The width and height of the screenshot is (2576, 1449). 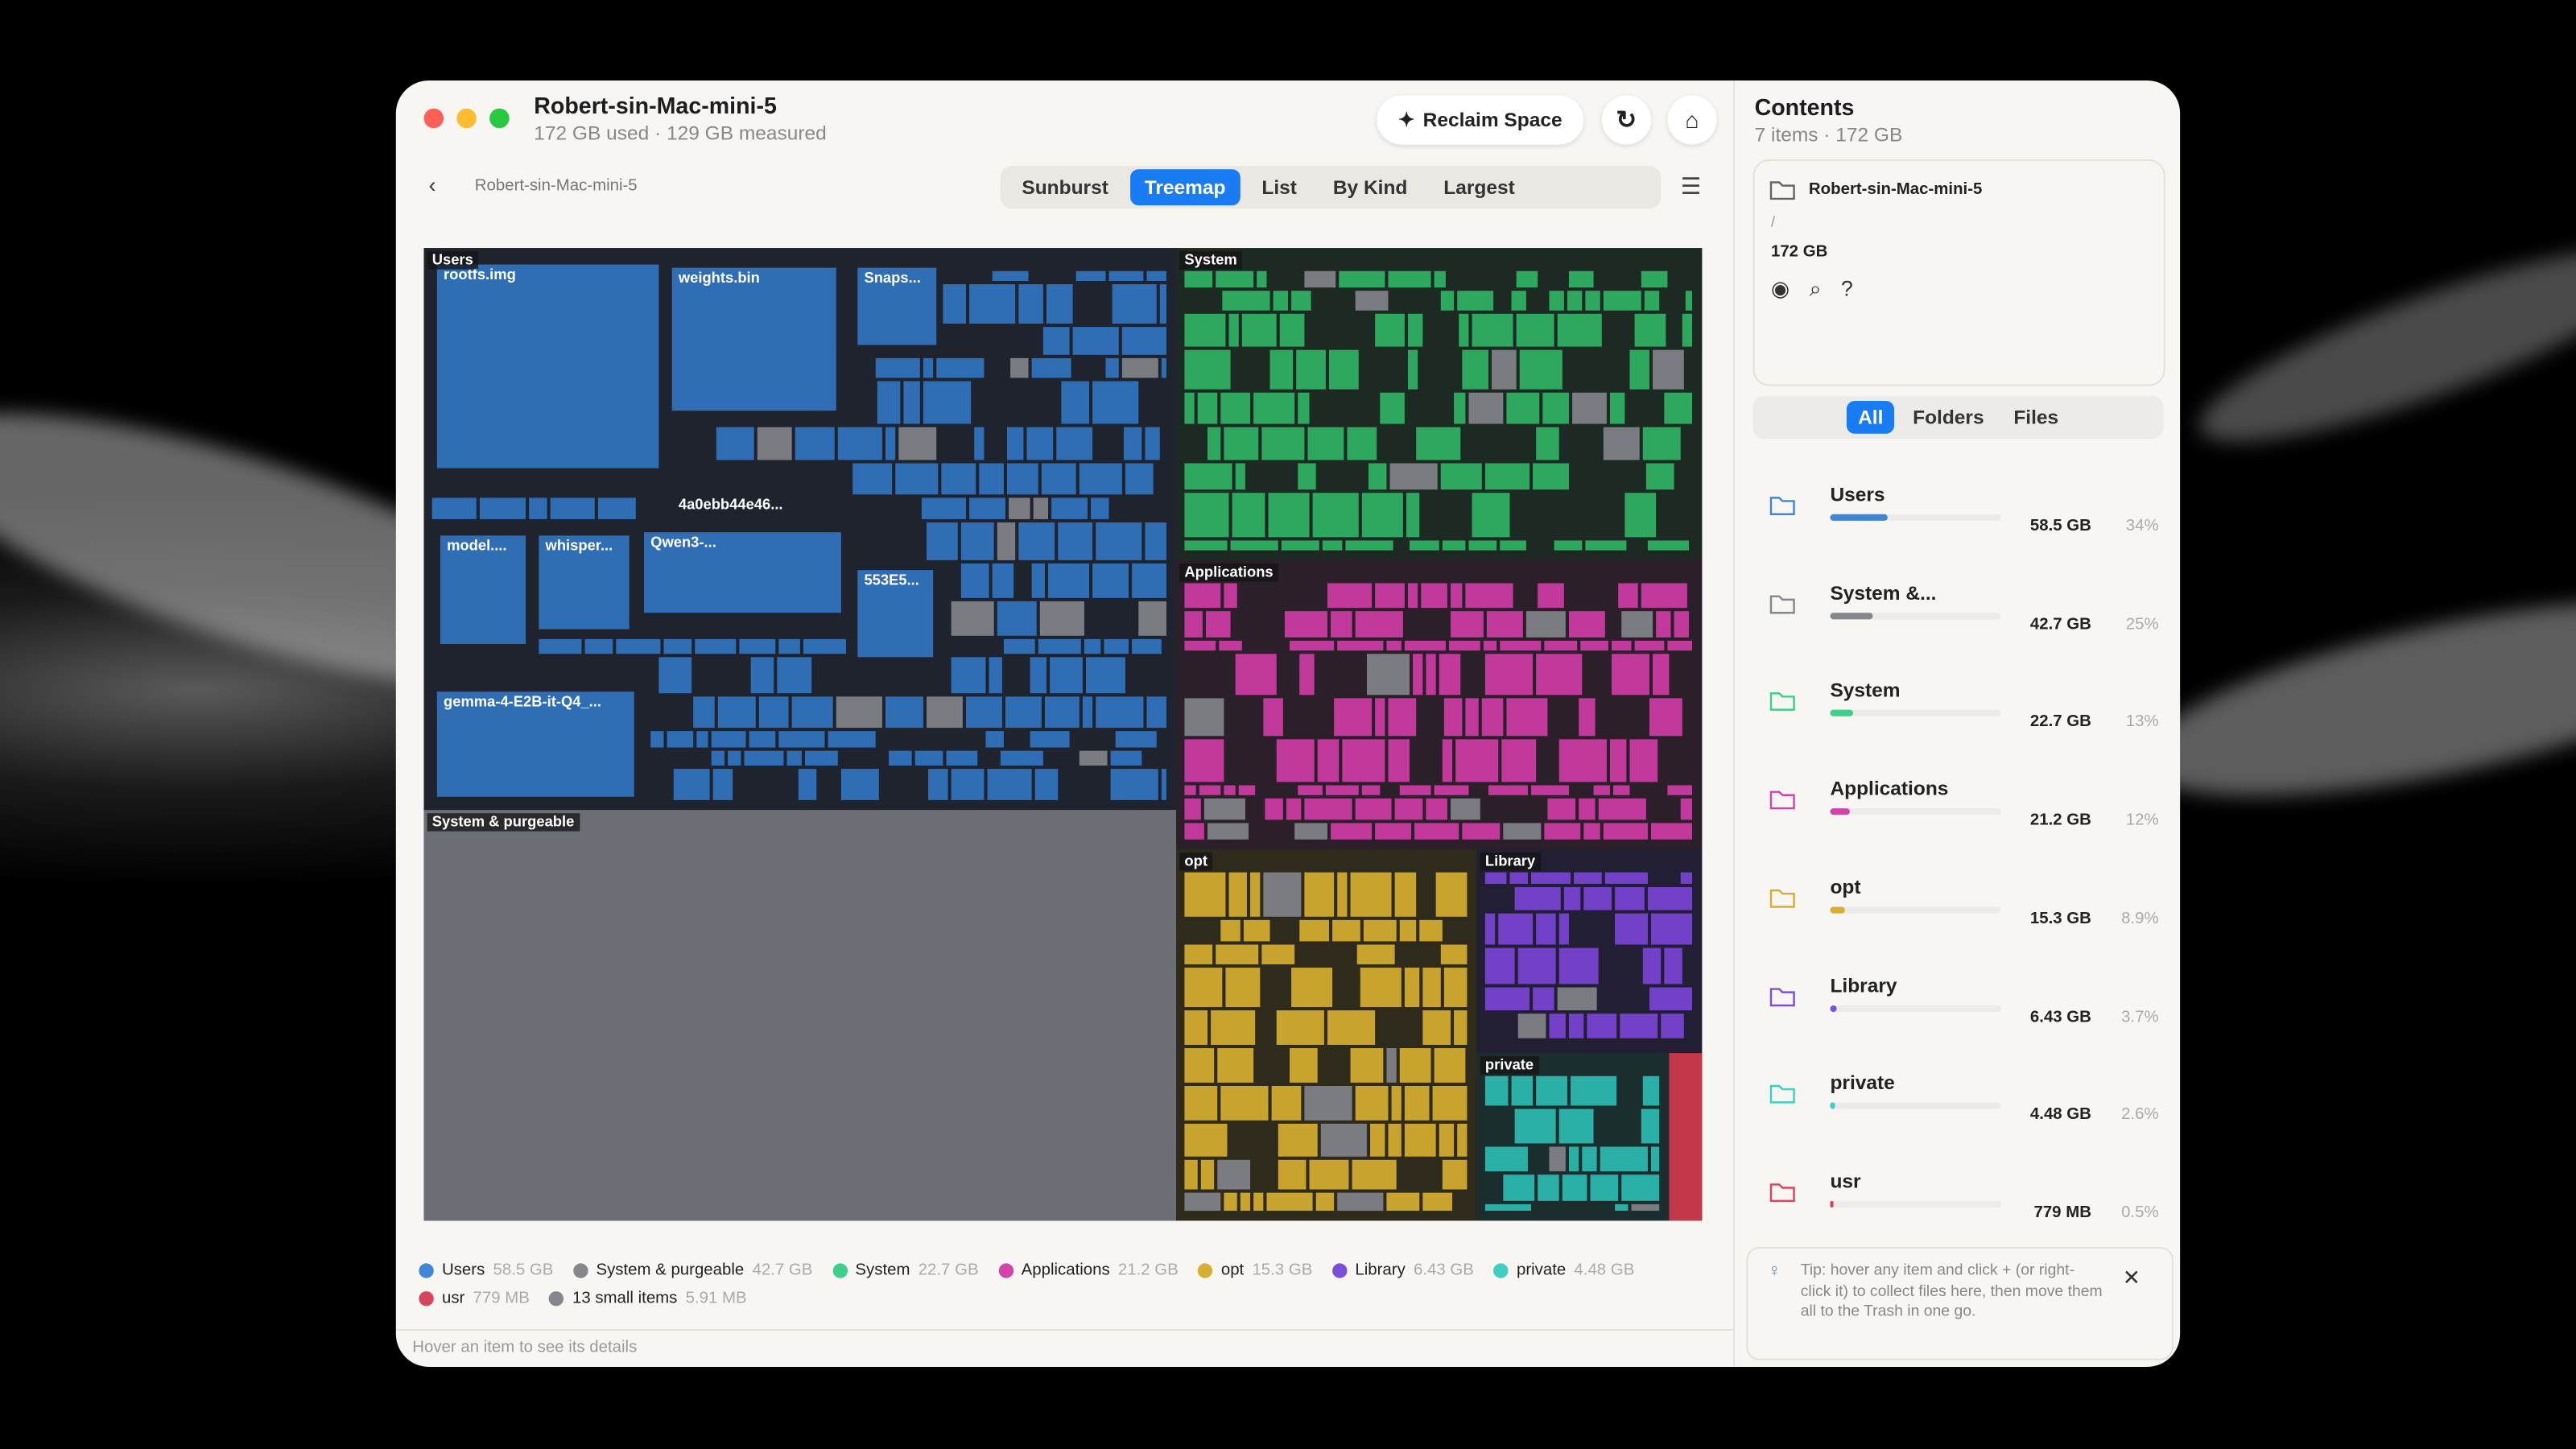 What do you see at coordinates (1370, 187) in the screenshot?
I see `view-tab: By Kind` at bounding box center [1370, 187].